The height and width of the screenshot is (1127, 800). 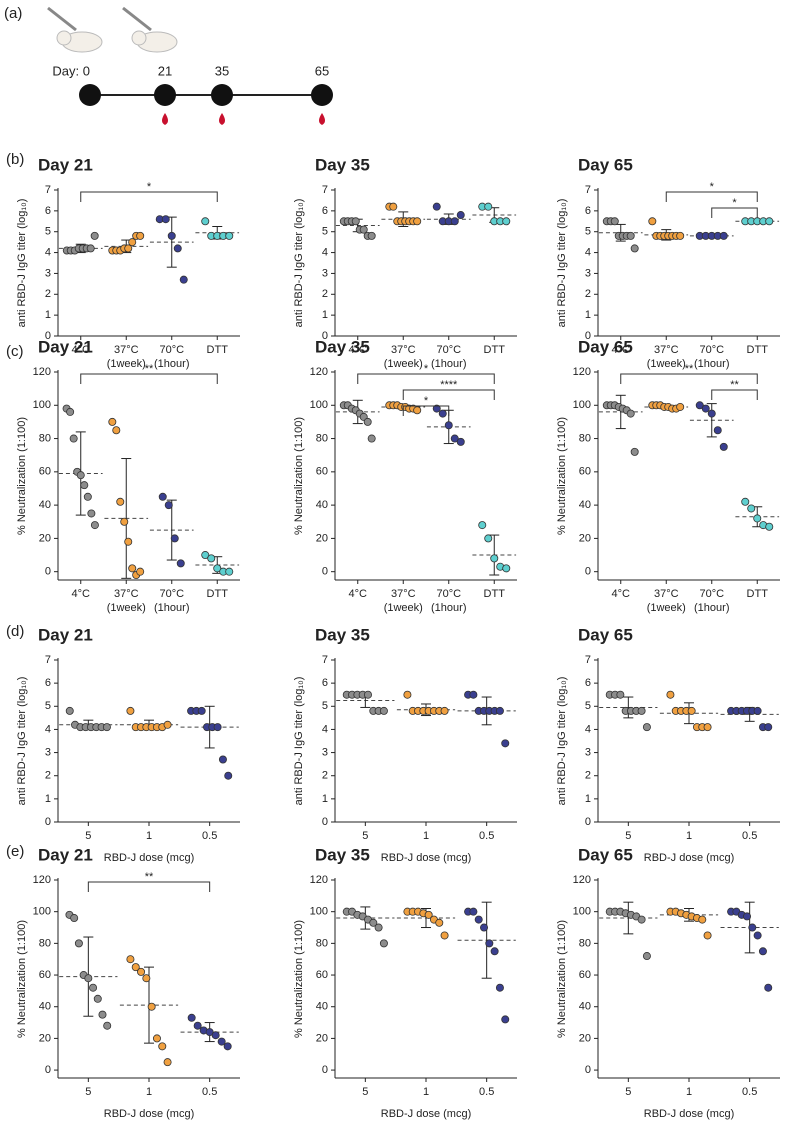 I want to click on x-tick-label: 37°C (1week), so click(x=126, y=357).